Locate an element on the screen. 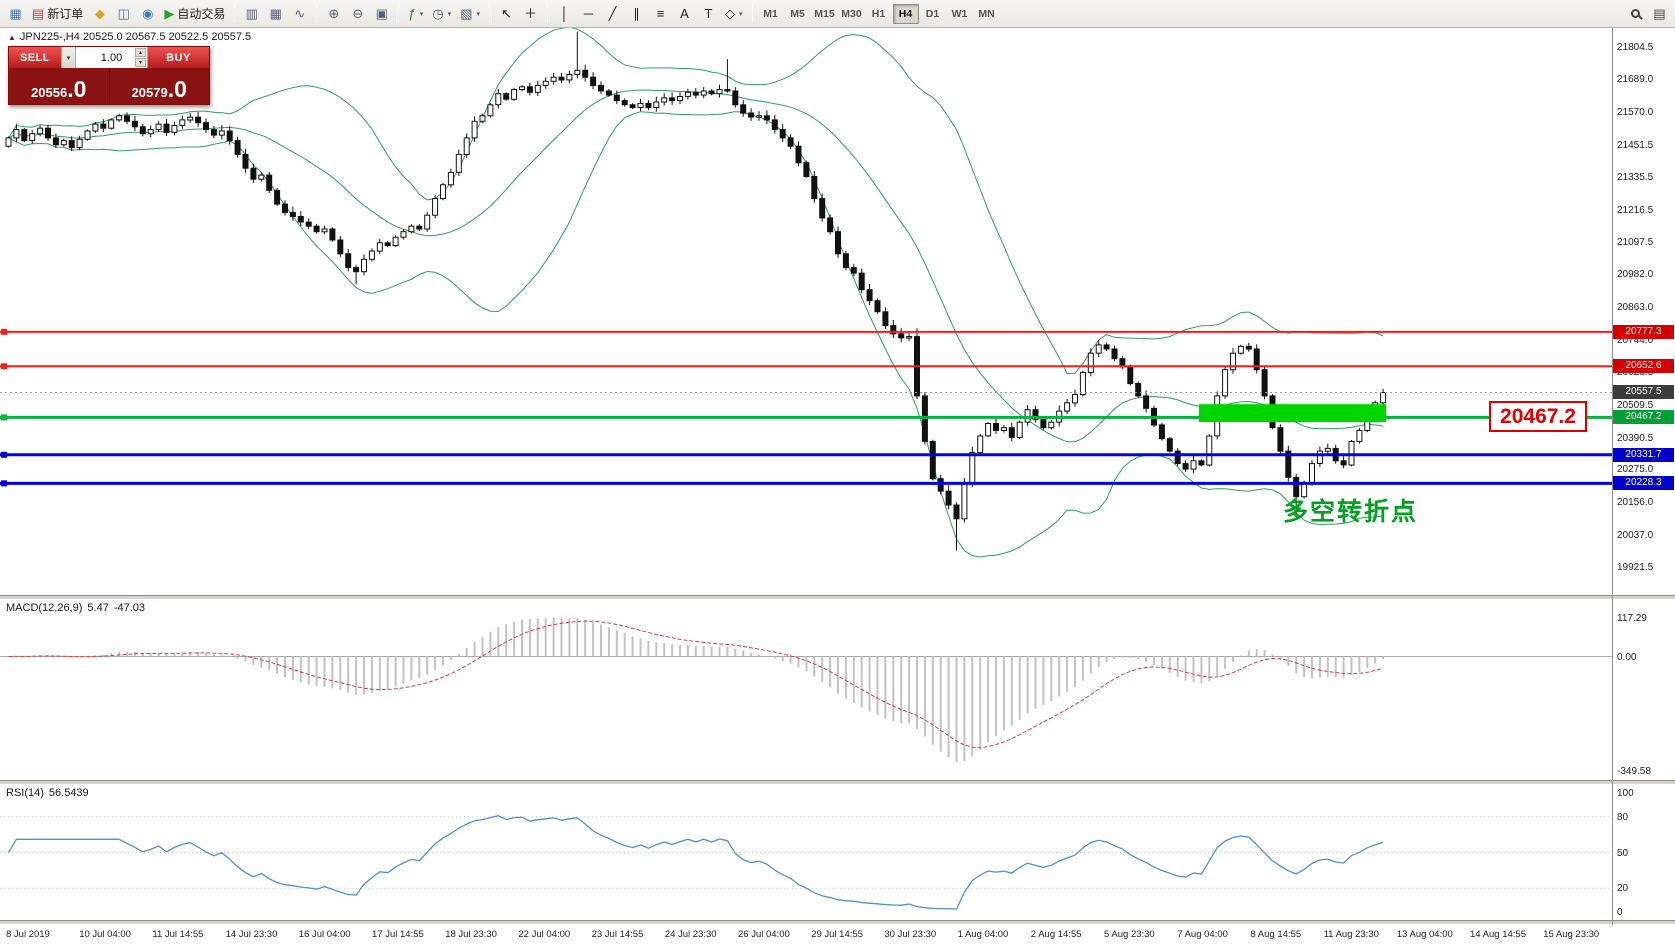 This screenshot has height=950, width=1675. metaeditor-icon: ◆ is located at coordinates (99, 14).